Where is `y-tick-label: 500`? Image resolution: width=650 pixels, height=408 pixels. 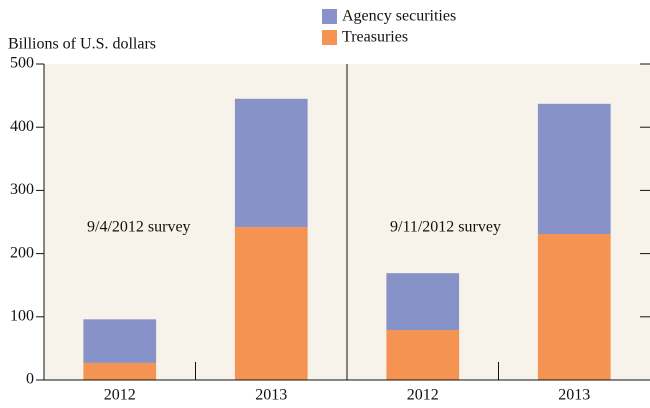 y-tick-label: 500 is located at coordinates (22, 63).